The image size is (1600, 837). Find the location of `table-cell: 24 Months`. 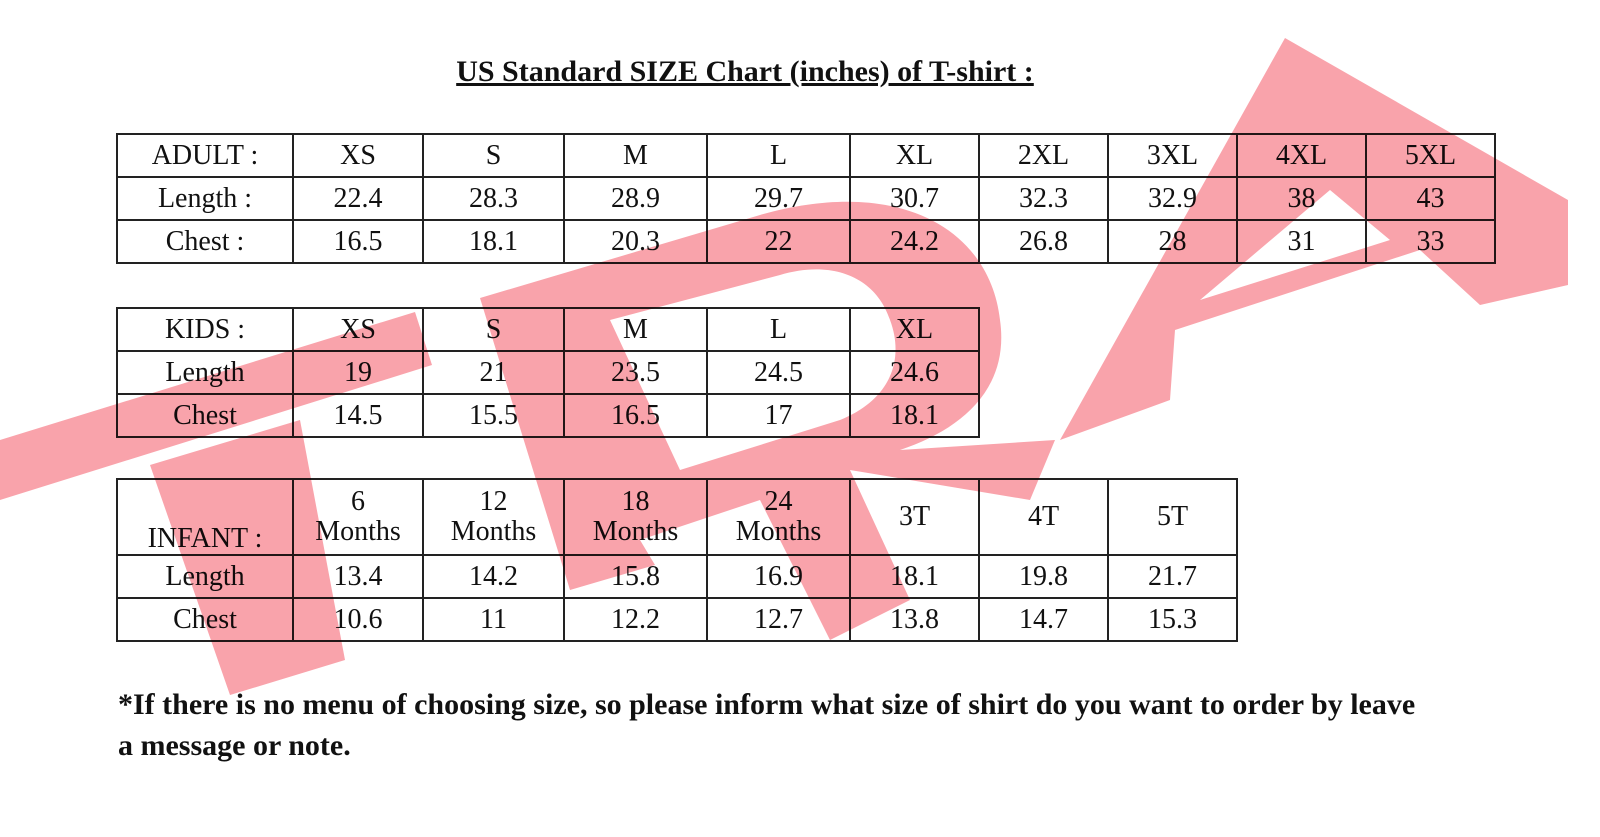

table-cell: 24 Months is located at coordinates (778, 517).